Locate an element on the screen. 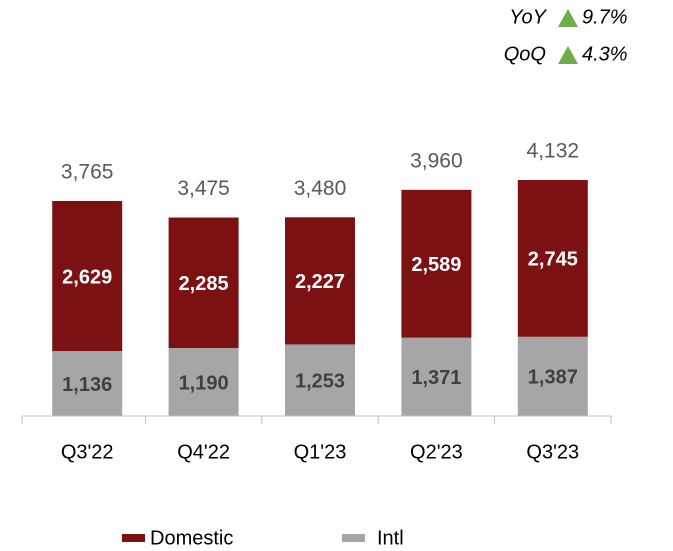 The image size is (673, 551). data-label: 2,285 is located at coordinates (204, 284).